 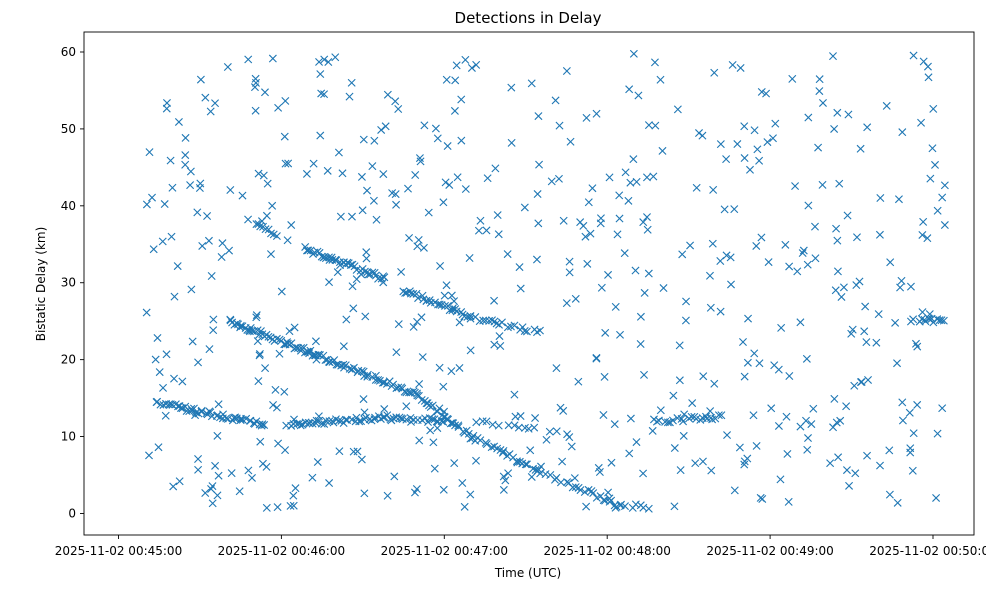 I want to click on y-tick-label-0: 0, so click(x=72, y=513).